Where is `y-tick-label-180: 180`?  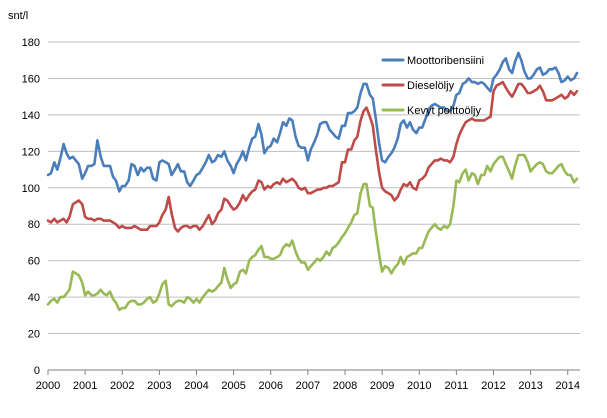
y-tick-label-180: 180 is located at coordinates (31, 43).